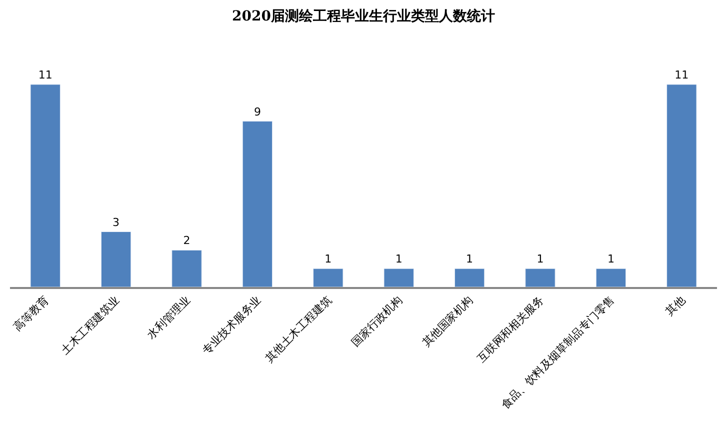 The image size is (727, 427). Describe the element at coordinates (116, 222) in the screenshot. I see `data-label: 3` at that location.